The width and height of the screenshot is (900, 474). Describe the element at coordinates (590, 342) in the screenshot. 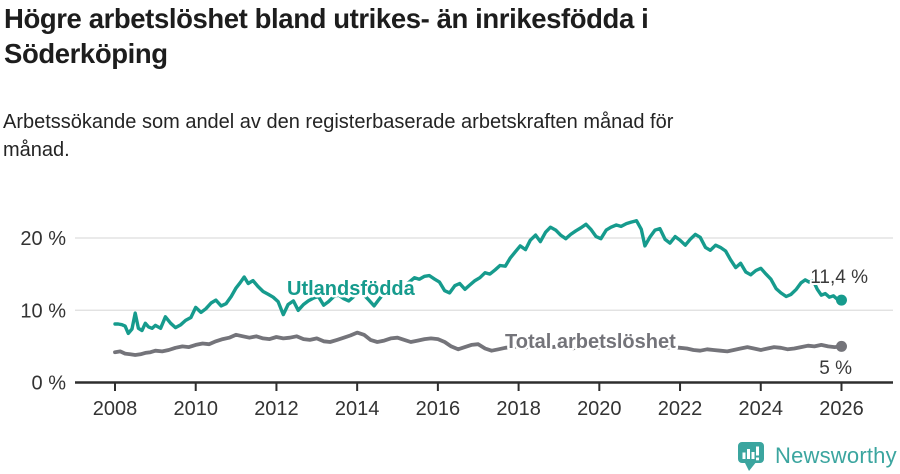

I see `series-label-total-arbetsloshet: Total arbetslöshet` at that location.